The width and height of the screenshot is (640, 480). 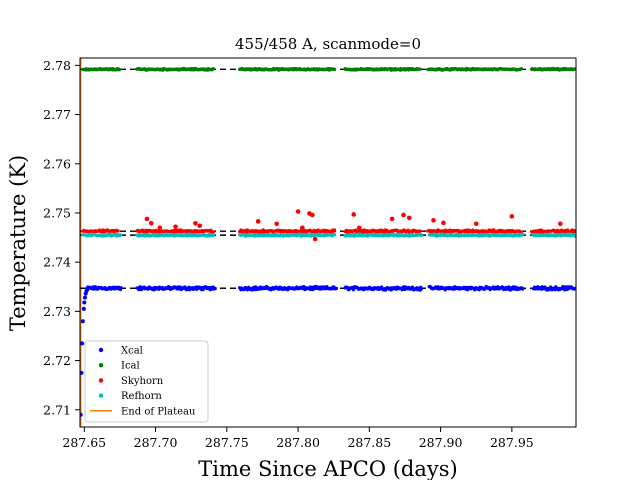 I want to click on x-axis-label: Time Since APCO (days), so click(x=327, y=468).